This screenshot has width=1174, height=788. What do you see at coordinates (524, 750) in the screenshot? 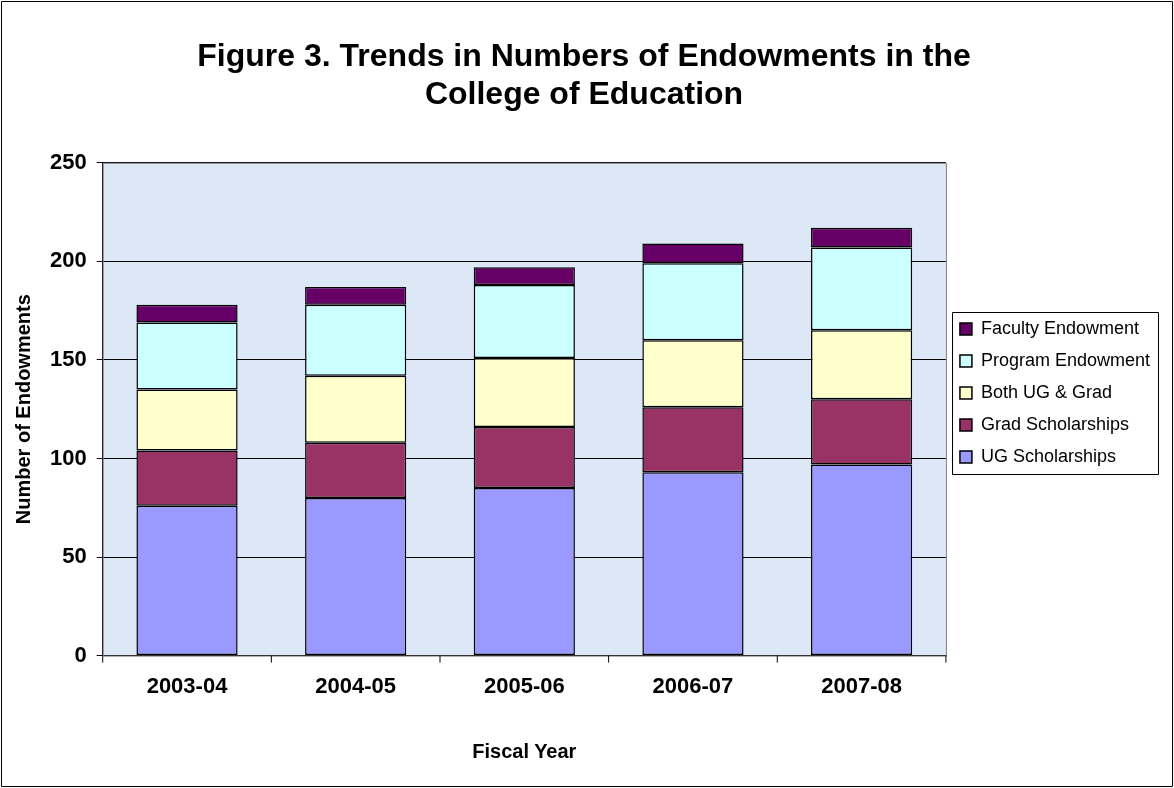
I see `x-axis-title: Fiscal Year` at bounding box center [524, 750].